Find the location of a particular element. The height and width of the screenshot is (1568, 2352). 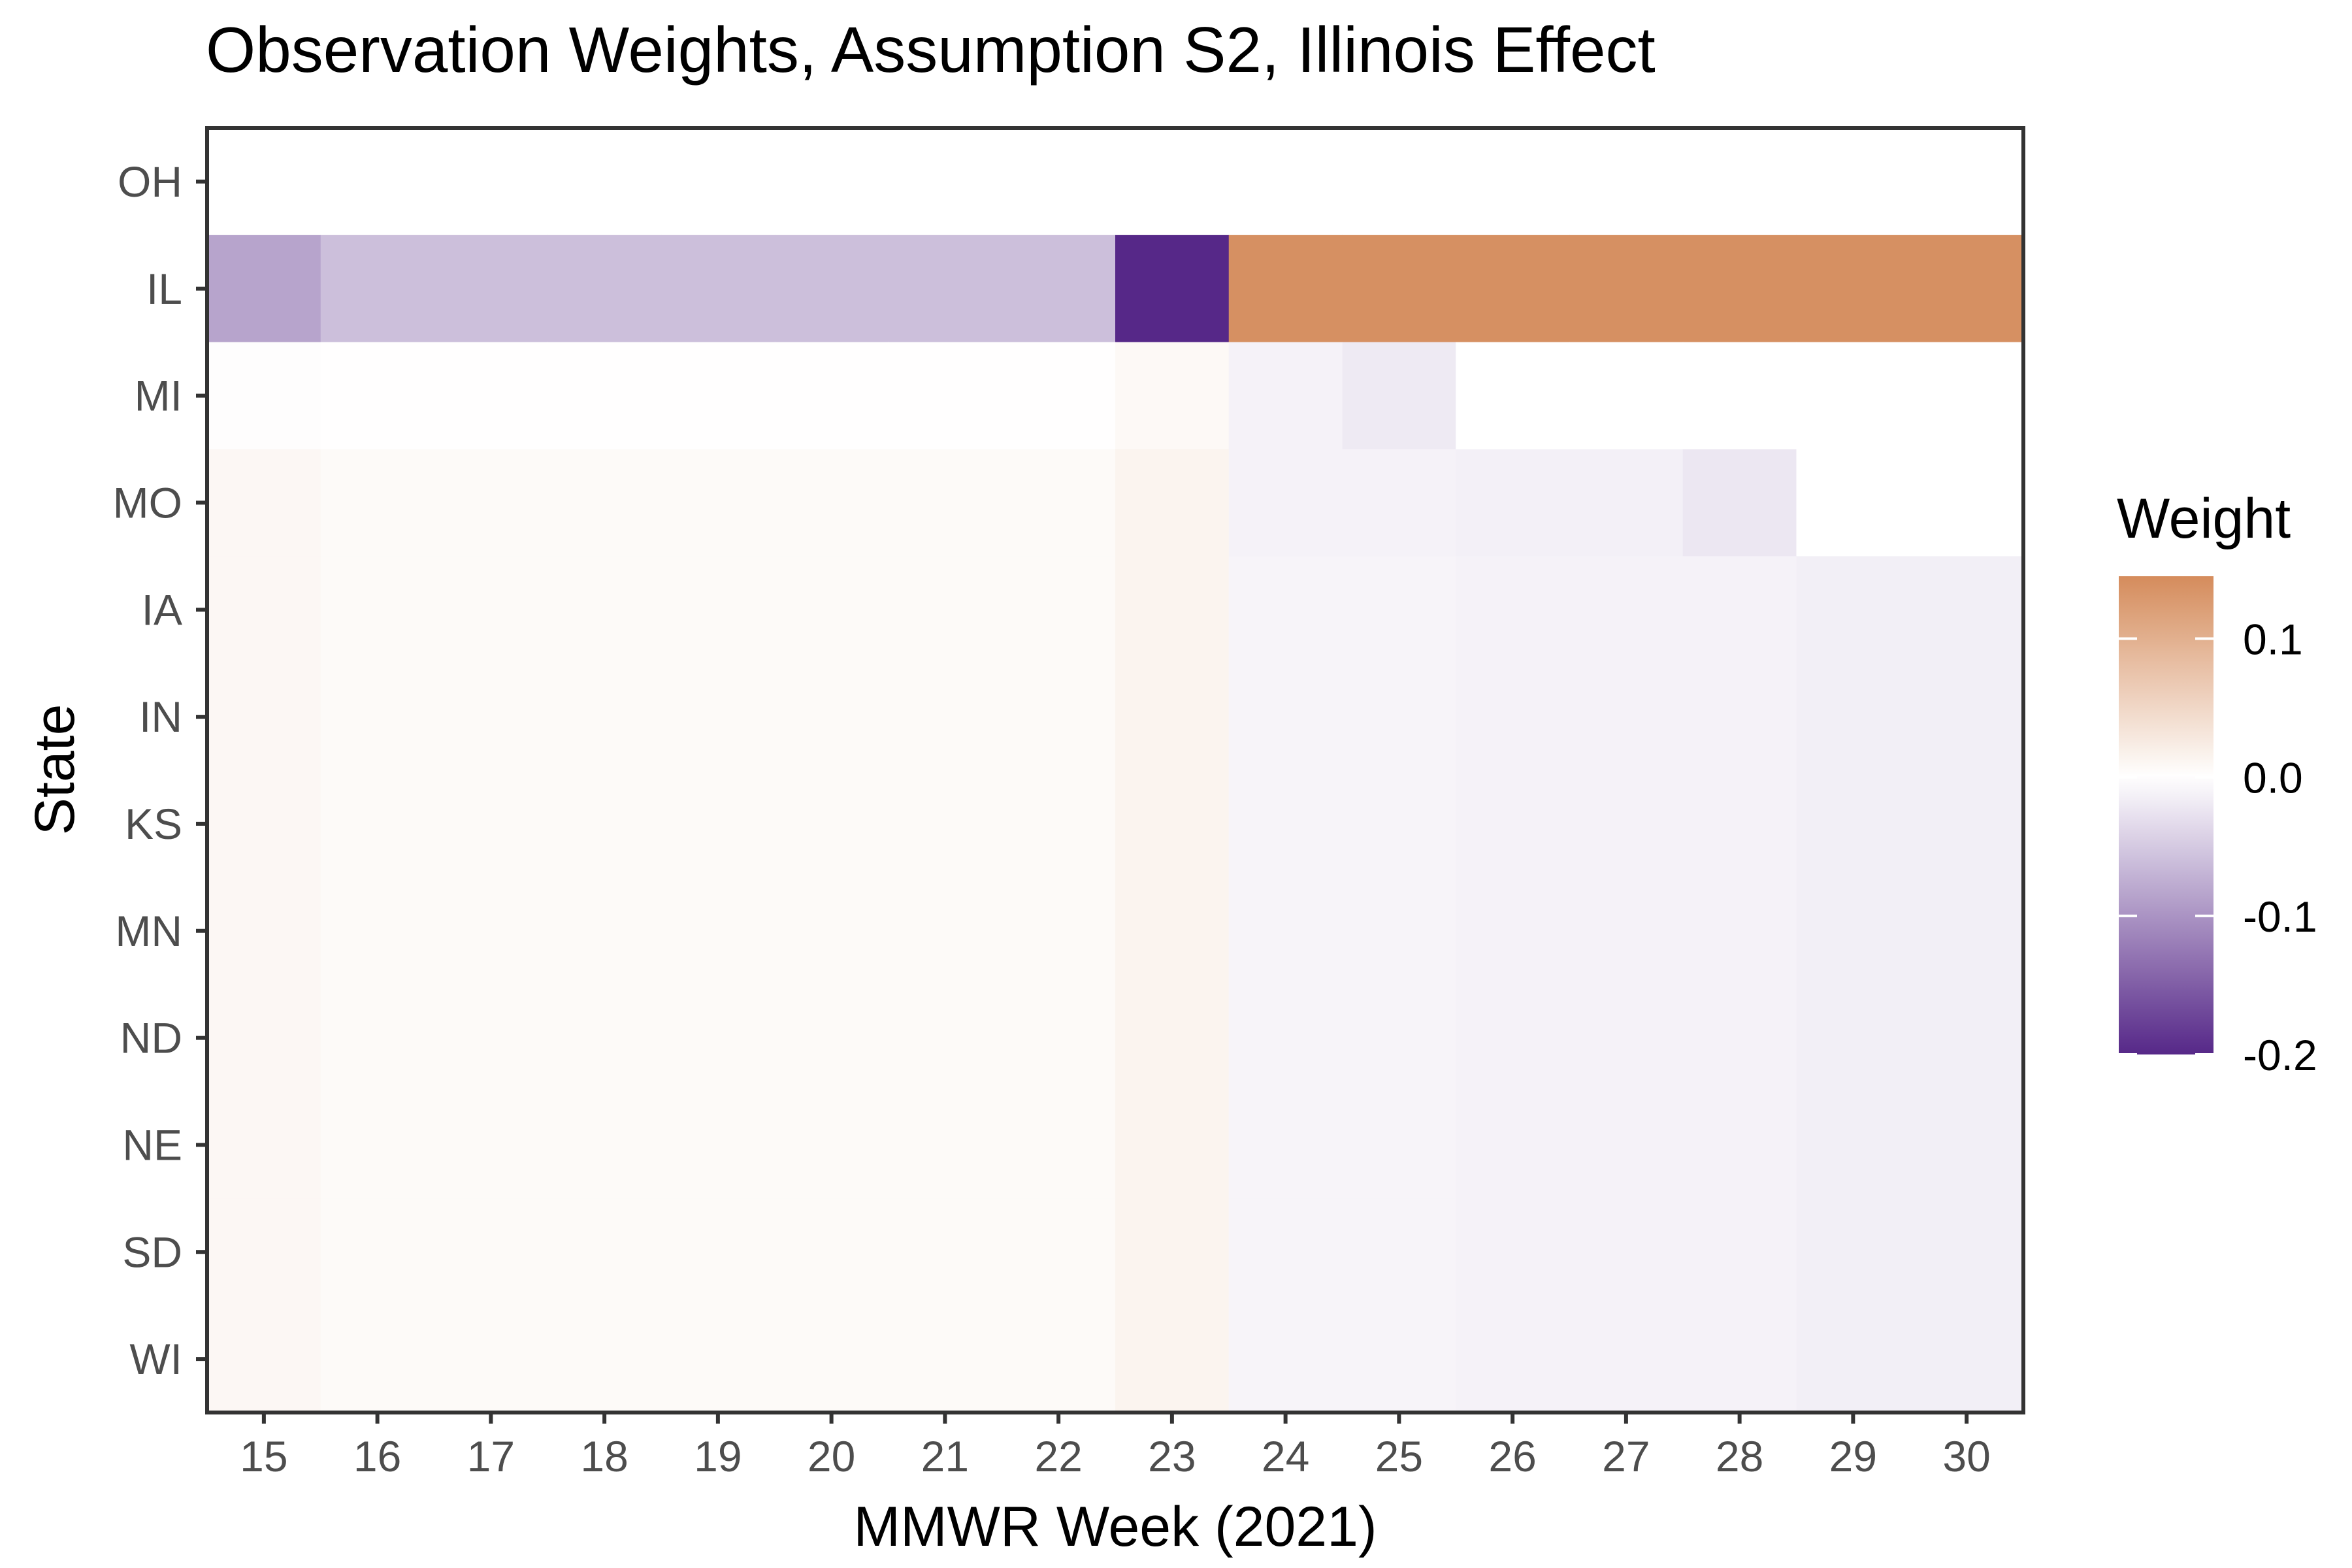

x-tick-label: 26 is located at coordinates (1512, 1456).